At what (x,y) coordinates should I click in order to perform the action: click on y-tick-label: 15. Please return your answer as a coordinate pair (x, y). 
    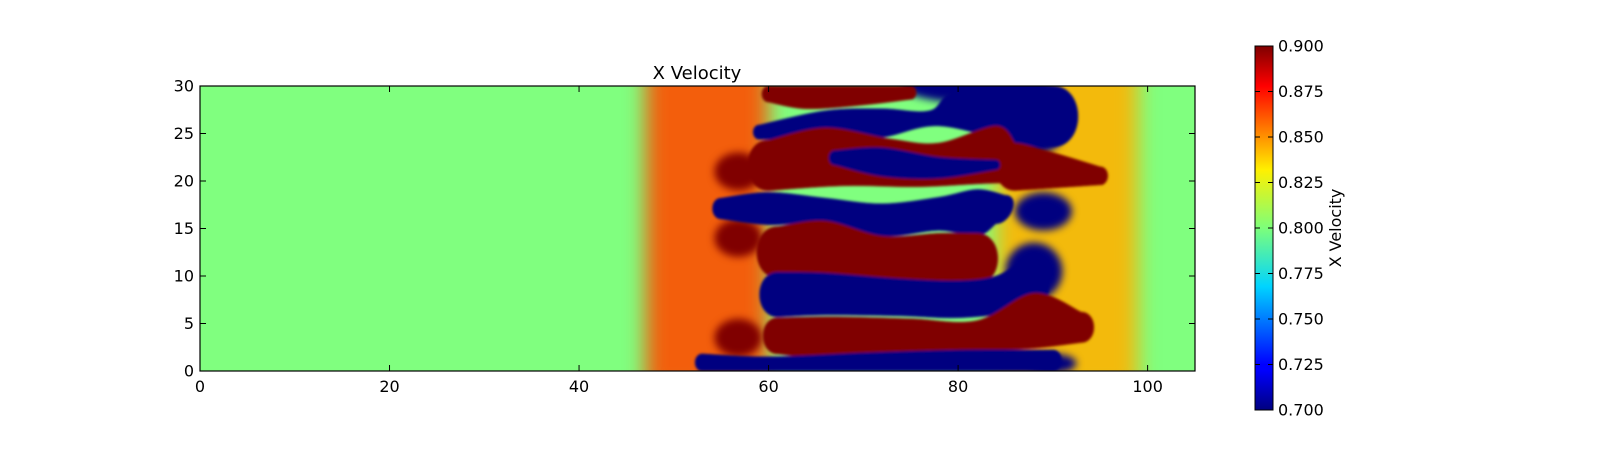
    Looking at the image, I should click on (184, 228).